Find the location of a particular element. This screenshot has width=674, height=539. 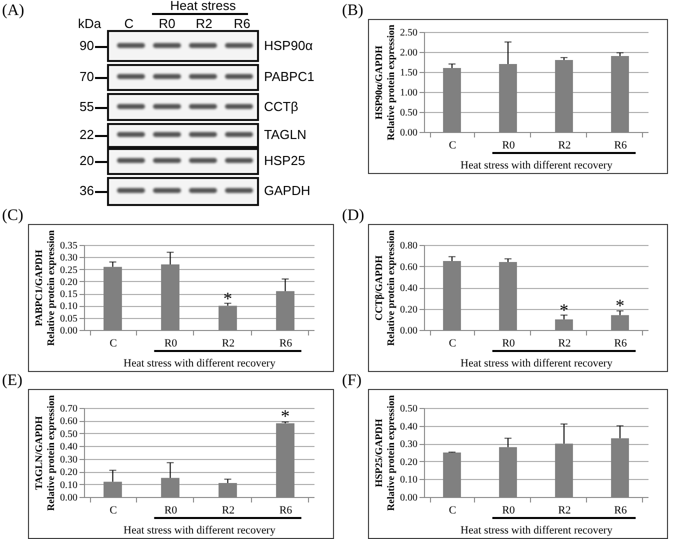

y-tick-label: 0.05 is located at coordinates (69, 318).